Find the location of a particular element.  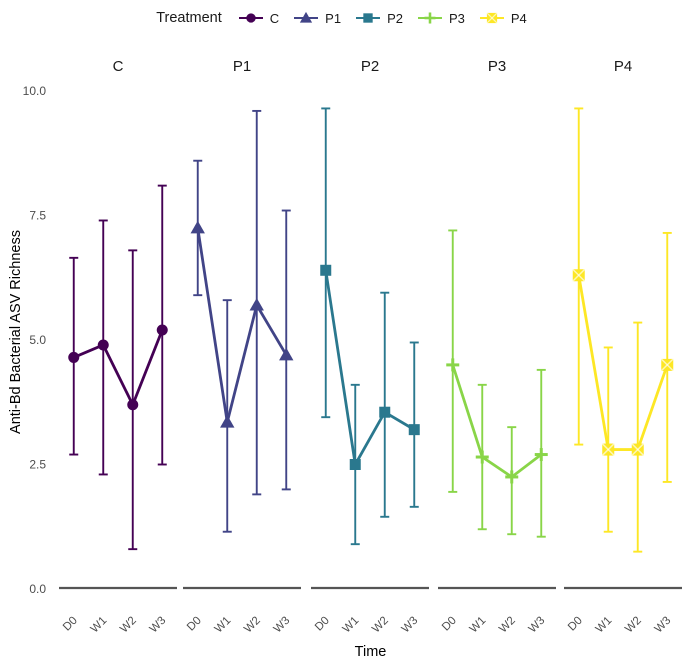

y-tick-label: 5.0 is located at coordinates (37, 340).